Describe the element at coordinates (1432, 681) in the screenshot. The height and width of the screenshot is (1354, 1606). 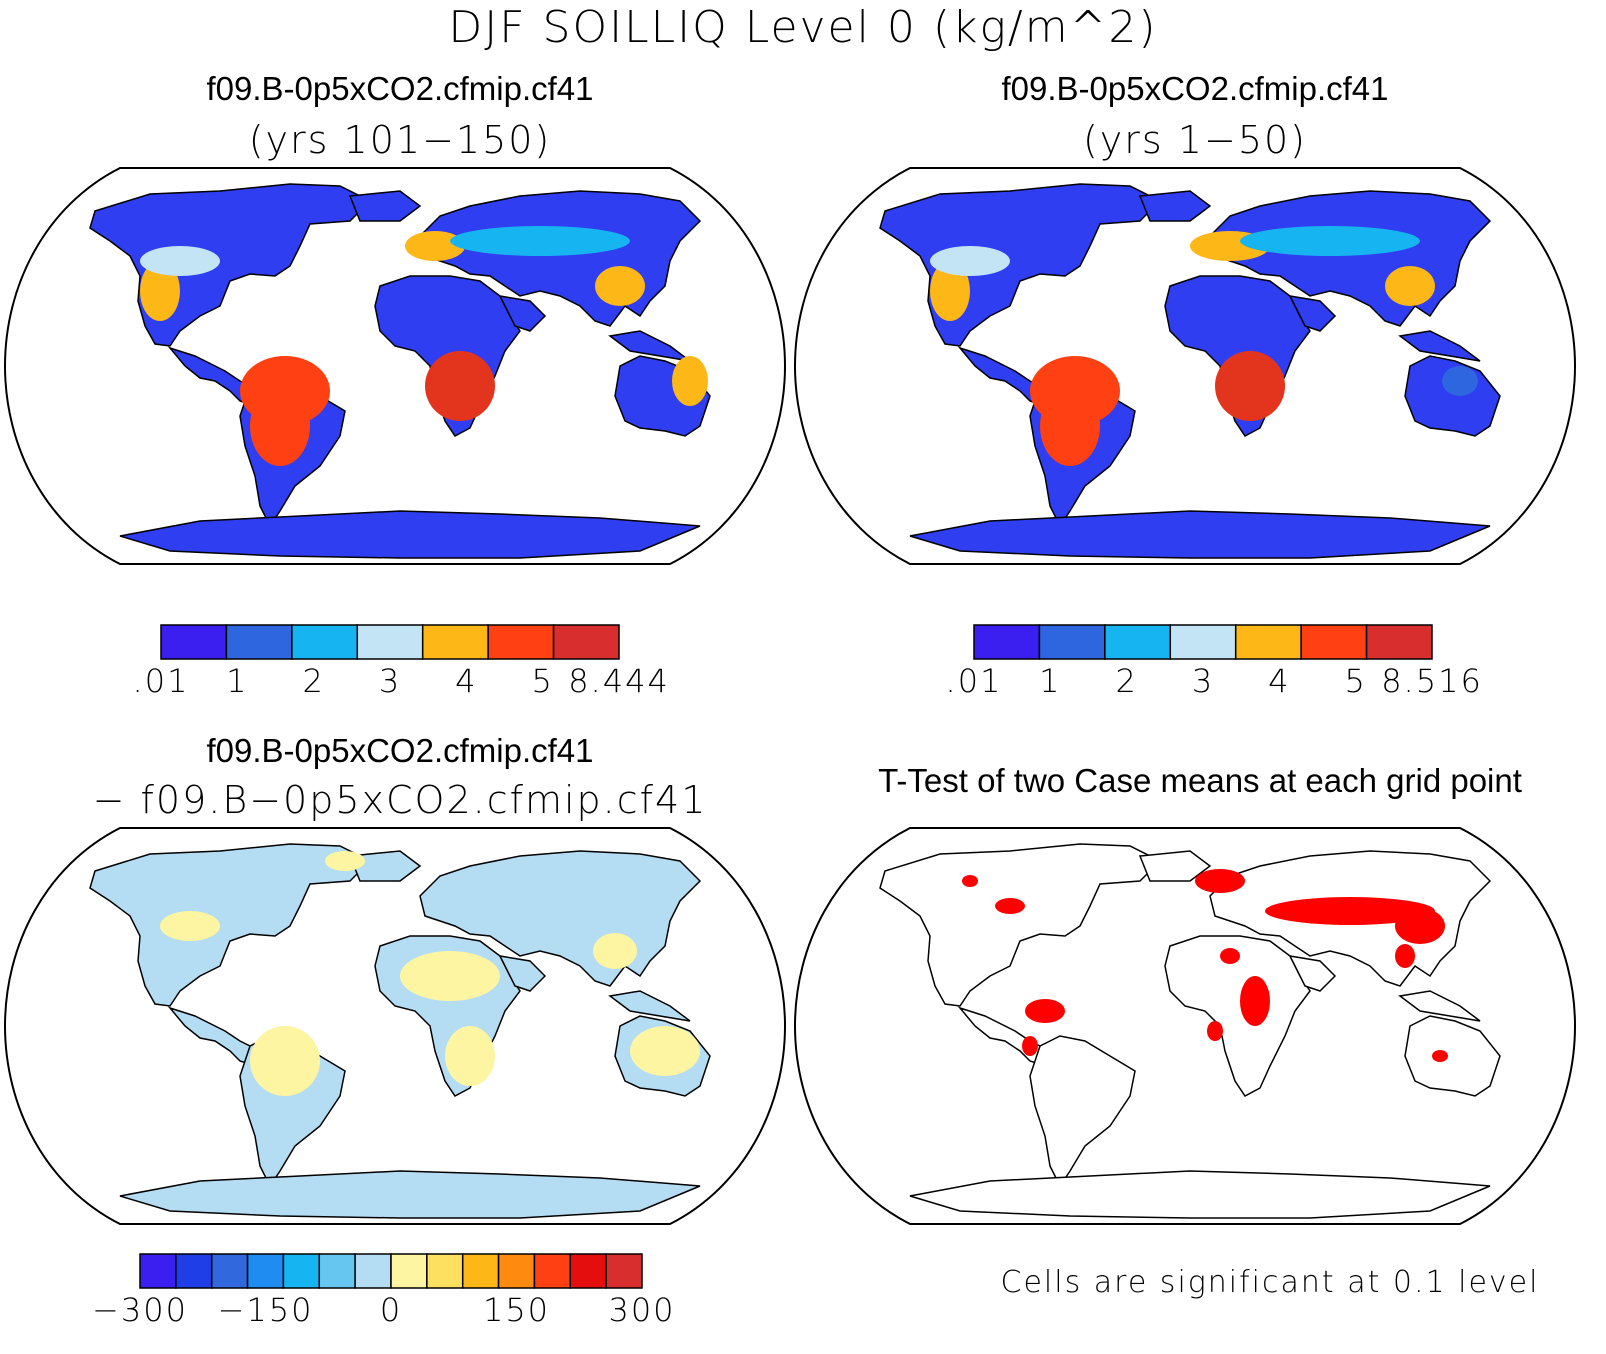
I see `colorbar-tick-label: 8.516` at that location.